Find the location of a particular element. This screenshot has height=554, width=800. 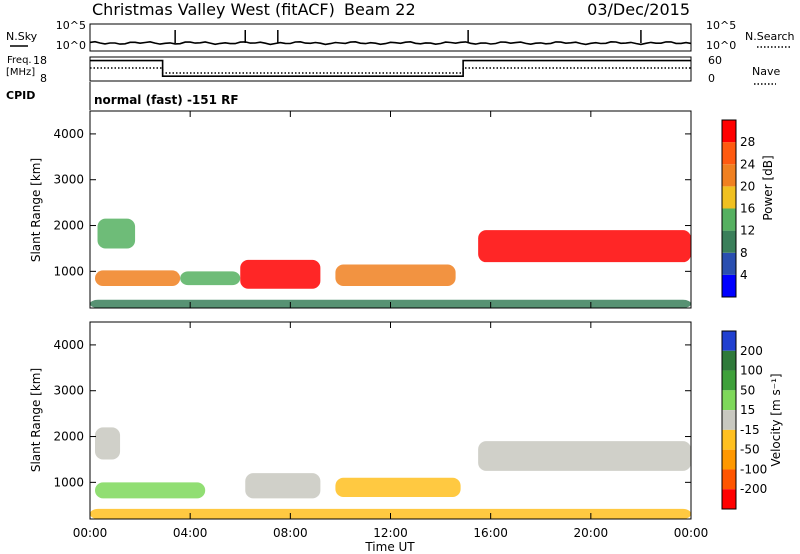

x-tick-label-1: 04:00 is located at coordinates (190, 533).